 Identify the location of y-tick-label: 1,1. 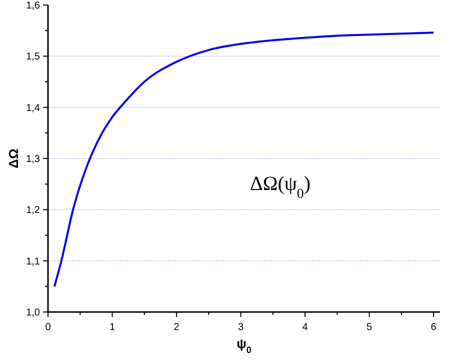
(33, 262).